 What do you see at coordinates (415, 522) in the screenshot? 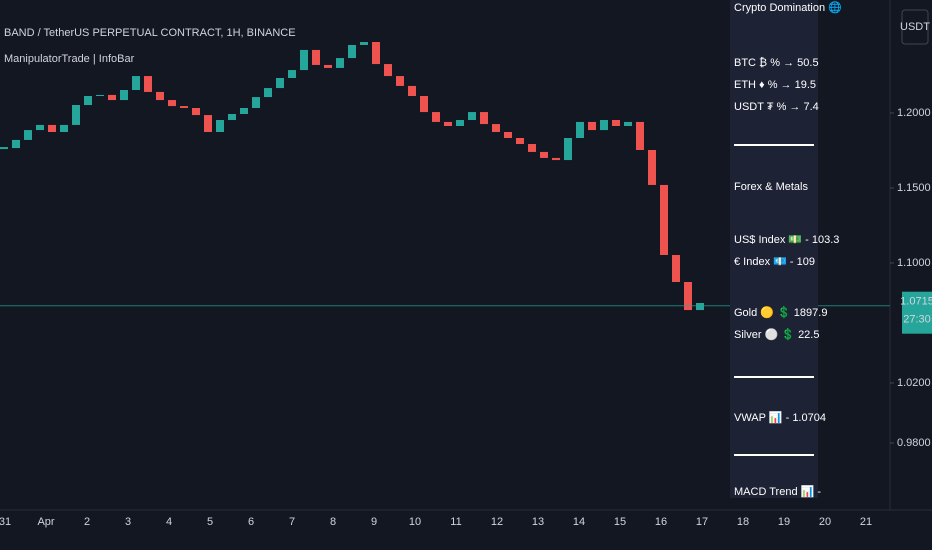
I see `x-tick-label: 10` at bounding box center [415, 522].